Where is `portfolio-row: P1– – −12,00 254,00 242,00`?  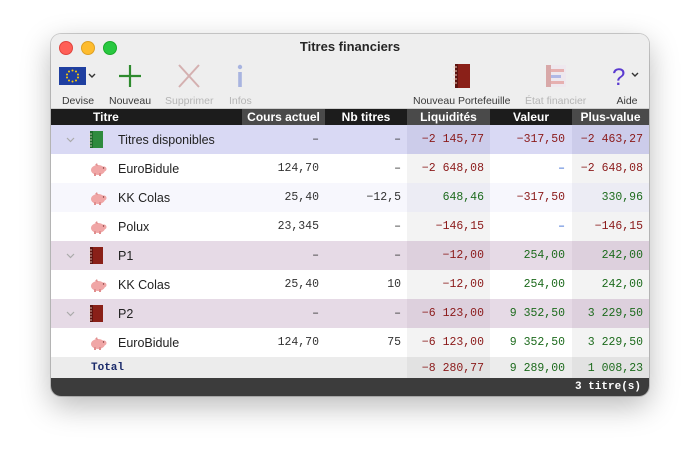
portfolio-row: P1– – −12,00 254,00 242,00 is located at coordinates (350, 255).